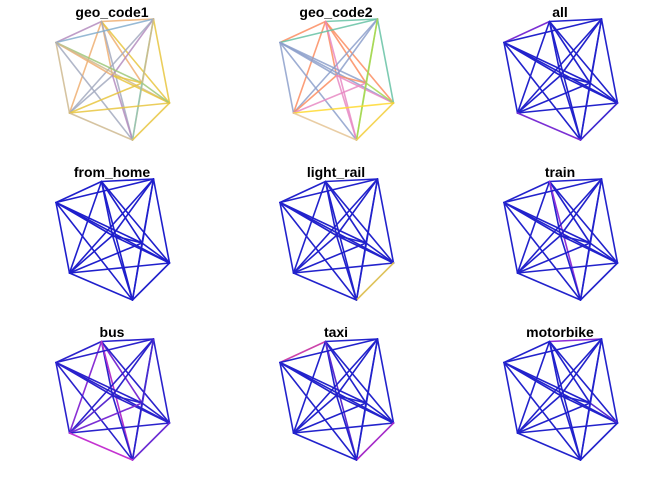 This screenshot has width=672, height=480. Describe the element at coordinates (336, 12) in the screenshot. I see `panel-title-geo-code2: geo_code2` at that location.